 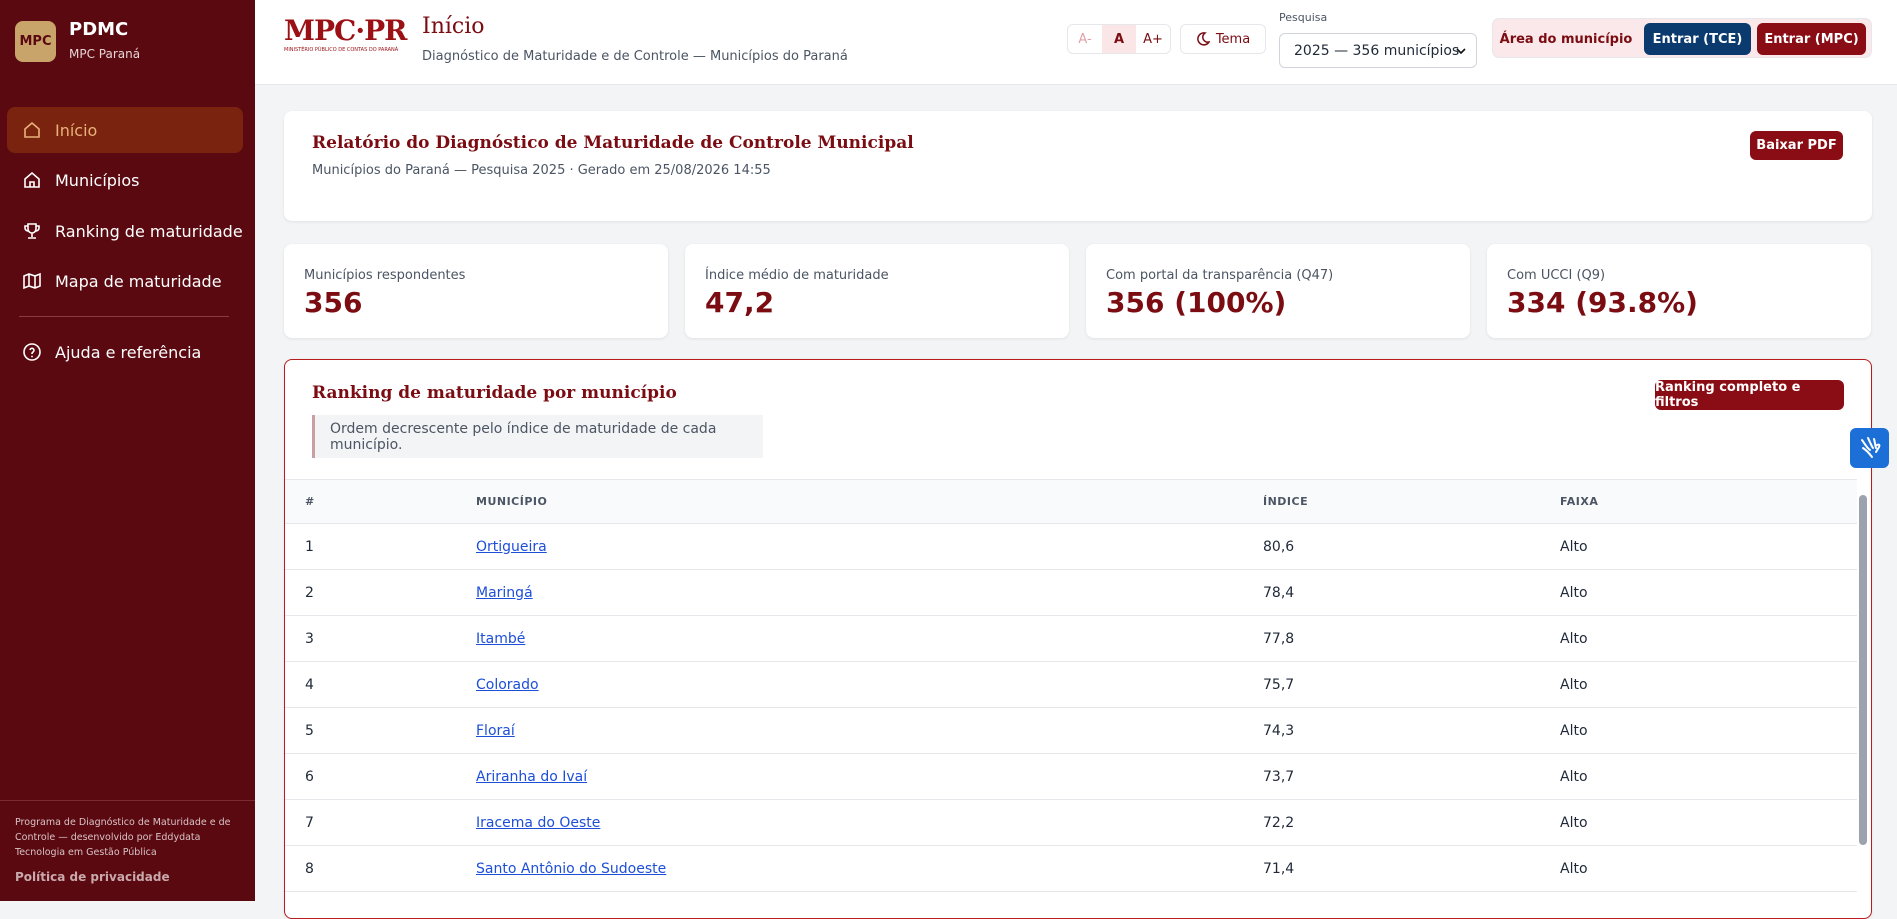 I want to click on municipio-link: Iracema do Oeste, so click(x=538, y=822).